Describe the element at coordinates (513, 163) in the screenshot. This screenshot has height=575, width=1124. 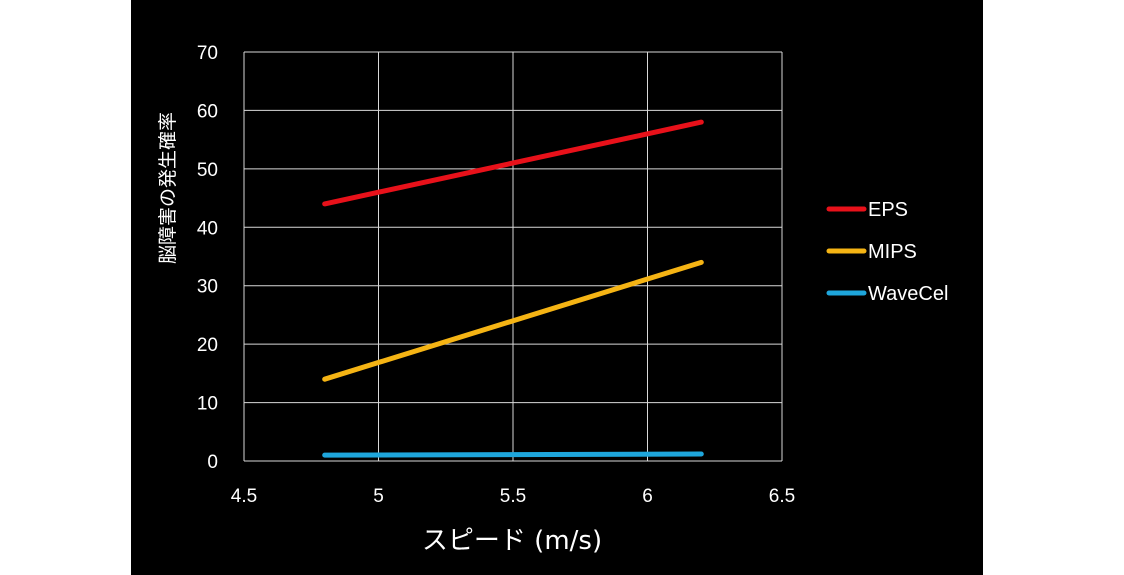
I see `series-line-eps` at that location.